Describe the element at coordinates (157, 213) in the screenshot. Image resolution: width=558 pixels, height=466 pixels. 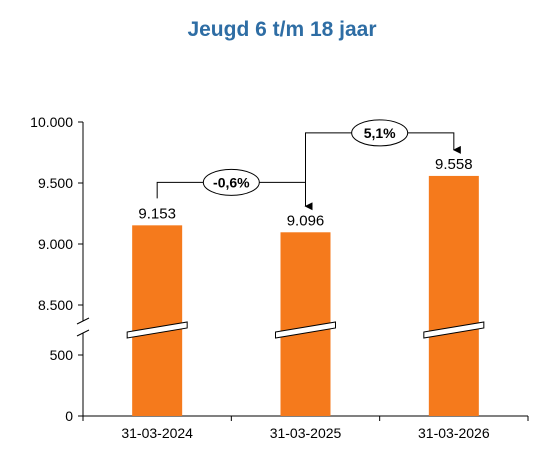
I see `data-label: 9.153` at that location.